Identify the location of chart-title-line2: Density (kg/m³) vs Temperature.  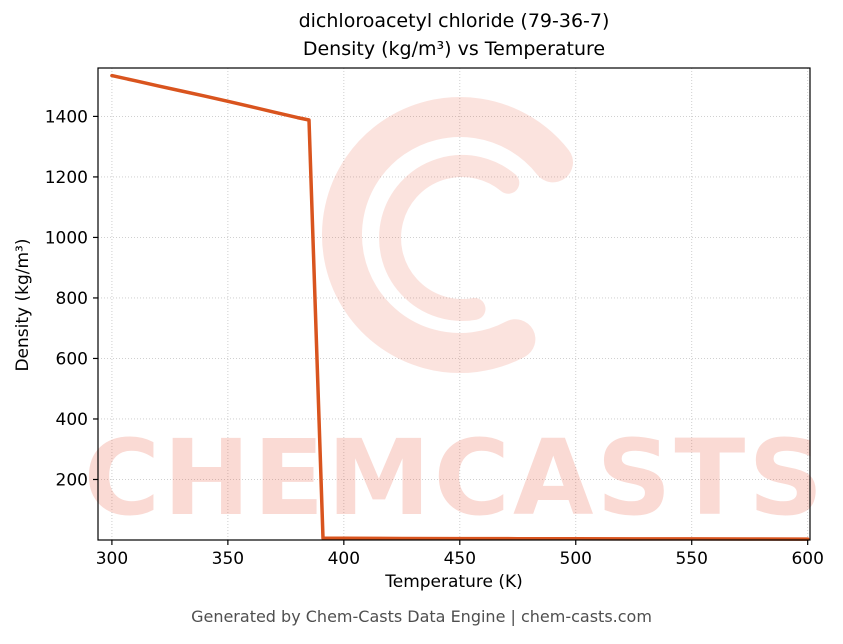
(454, 48).